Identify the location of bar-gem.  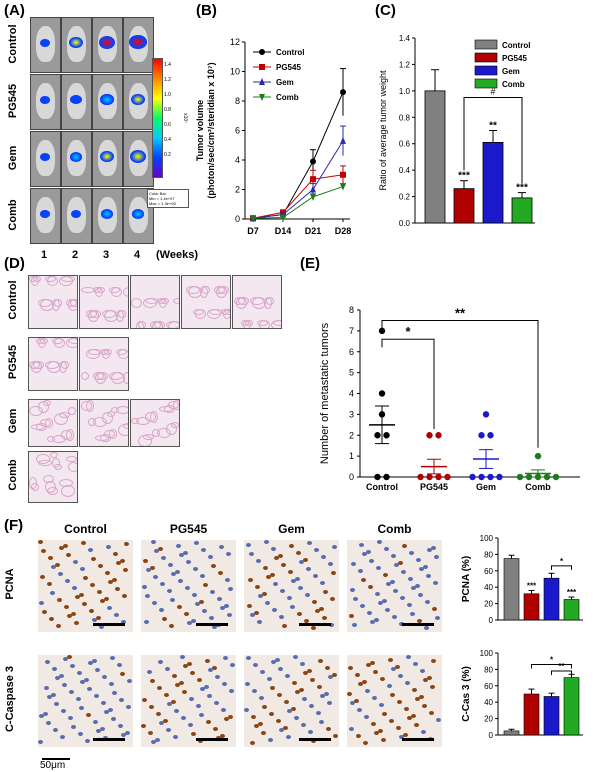
(493, 182).